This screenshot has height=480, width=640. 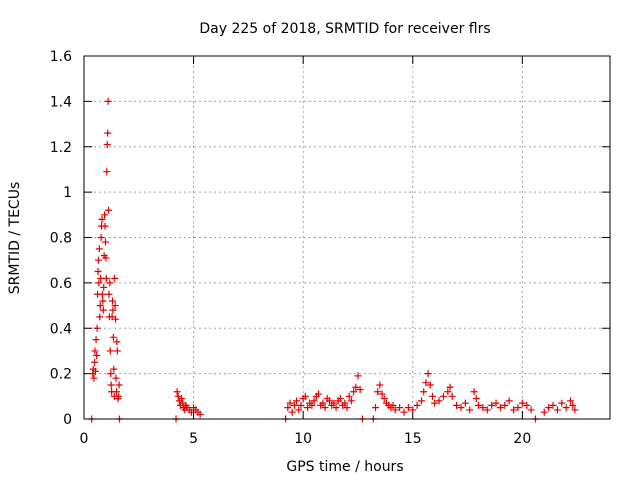 What do you see at coordinates (522, 439) in the screenshot?
I see `x-tick-label: 20` at bounding box center [522, 439].